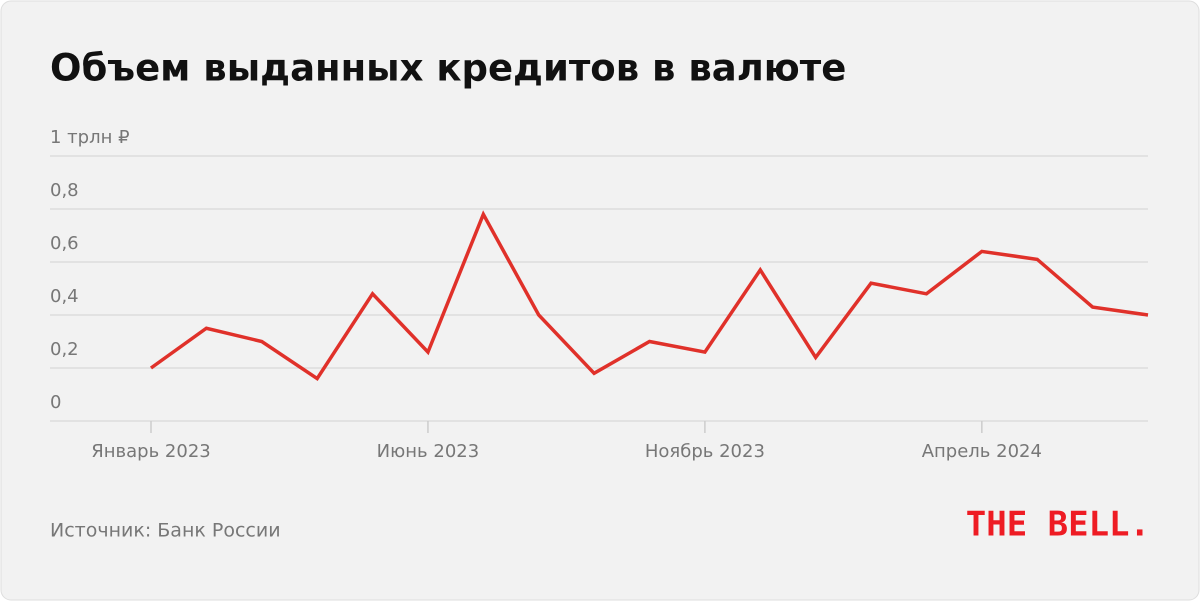 The image size is (1200, 601). Describe the element at coordinates (982, 451) in the screenshot. I see `x-tick-label: Апрель 2024` at that location.